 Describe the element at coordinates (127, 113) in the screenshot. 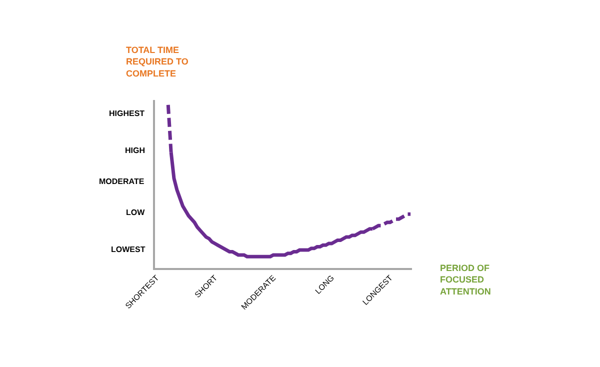

I see `text: HIGHEST` at that location.